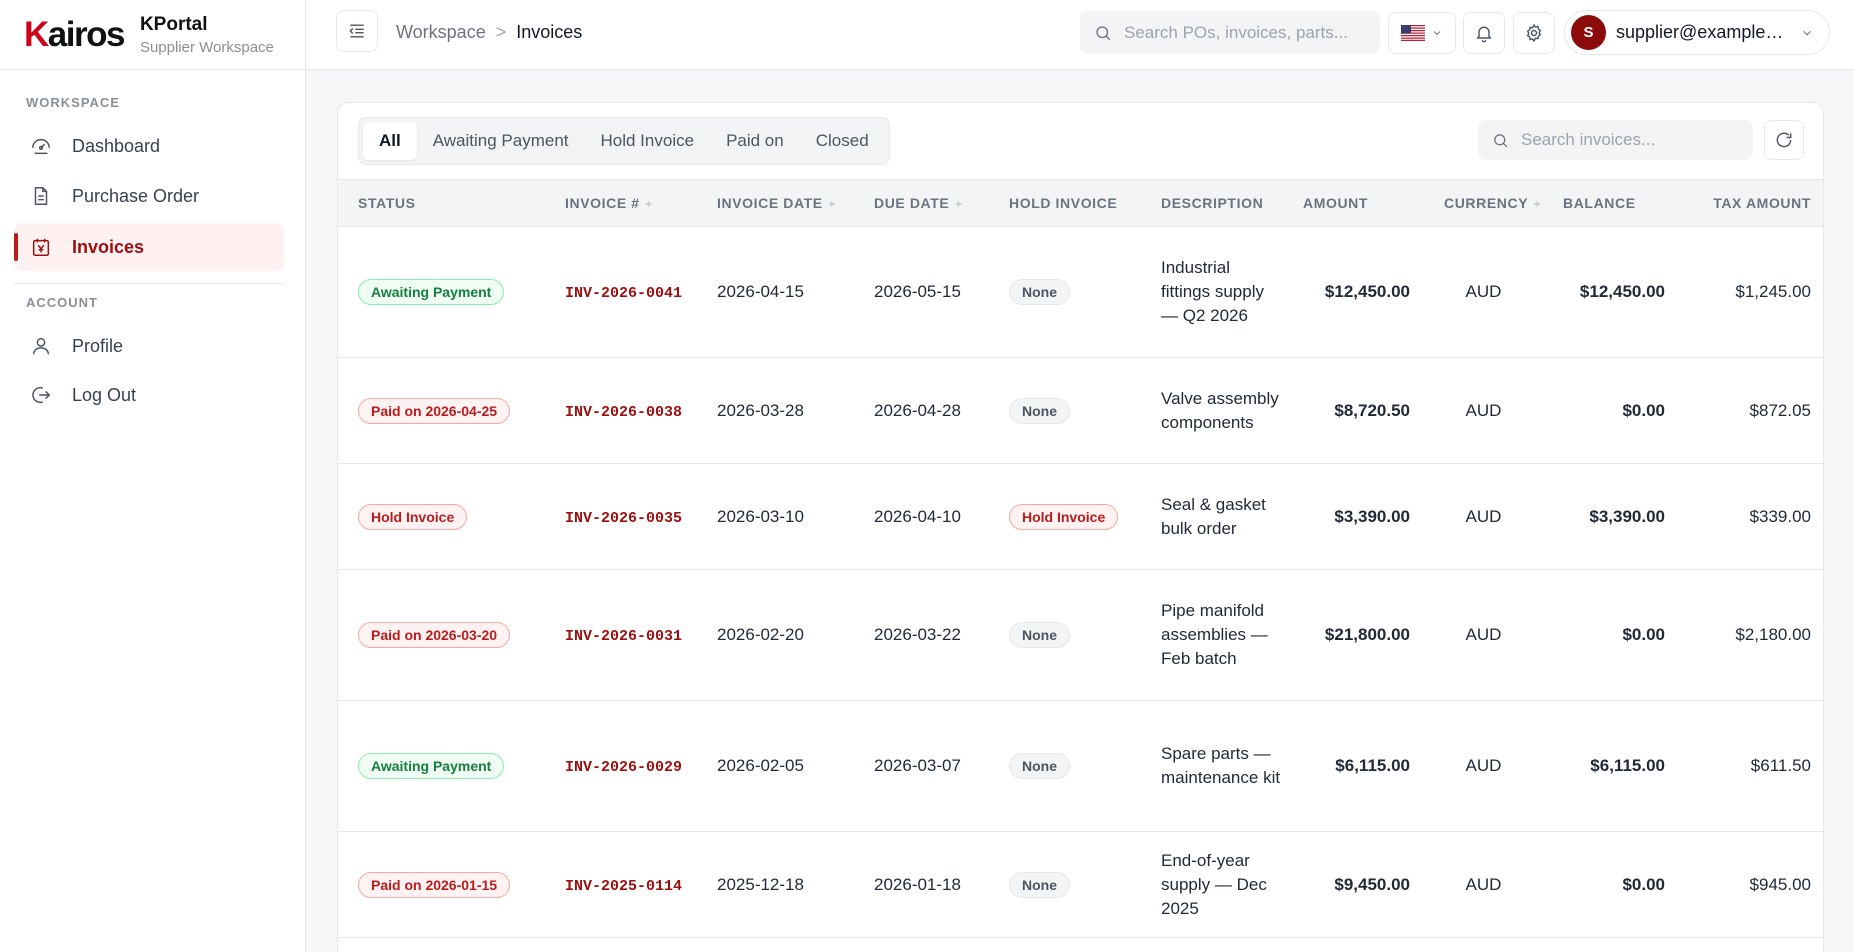 The width and height of the screenshot is (1853, 952). Describe the element at coordinates (921, 635) in the screenshot. I see `cell-due-date: 2026-03-22` at that location.